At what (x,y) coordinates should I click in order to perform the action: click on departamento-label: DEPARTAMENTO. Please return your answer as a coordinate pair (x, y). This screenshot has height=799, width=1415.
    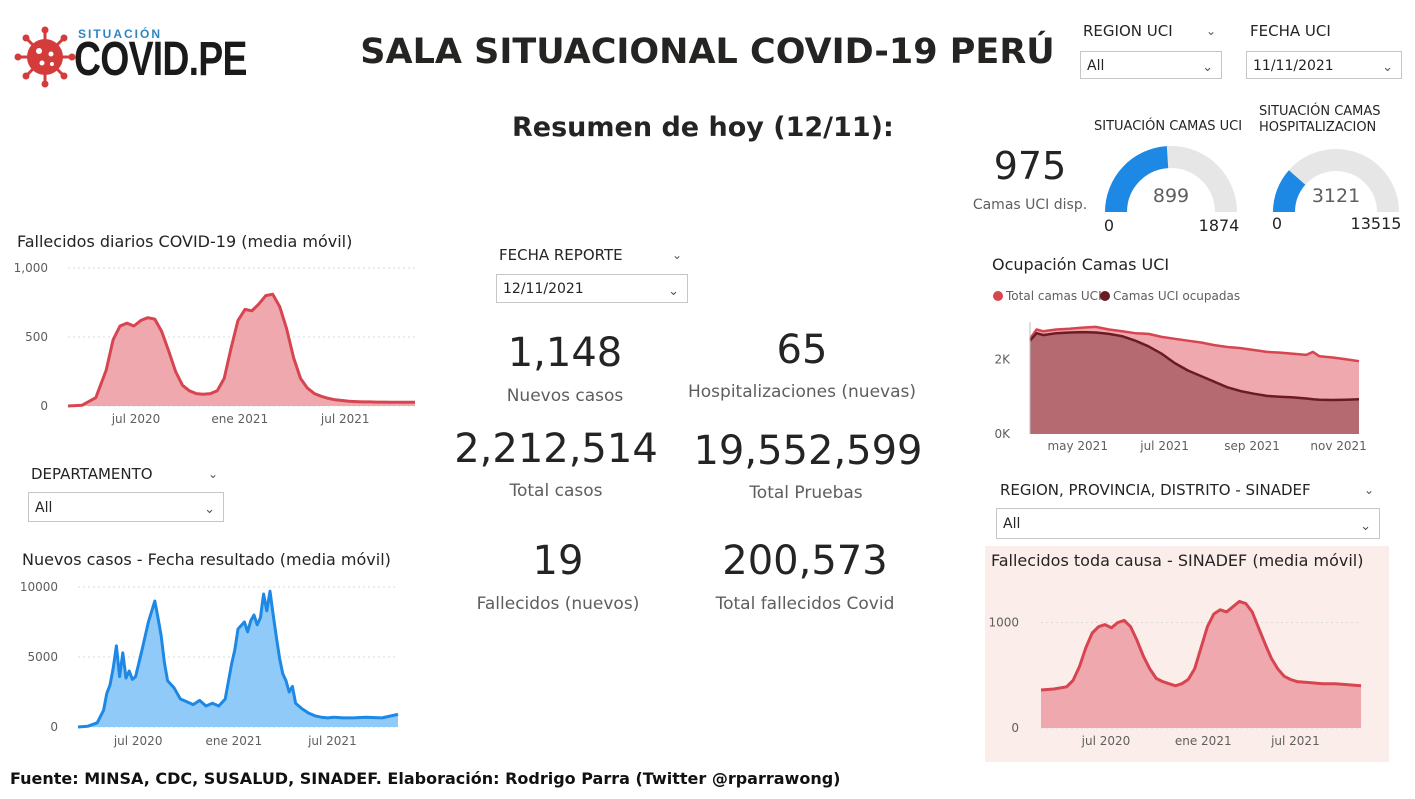
    Looking at the image, I should click on (92, 474).